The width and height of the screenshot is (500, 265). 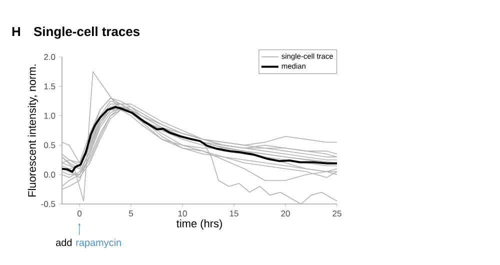 I want to click on x-tick-label: 10, so click(x=182, y=213).